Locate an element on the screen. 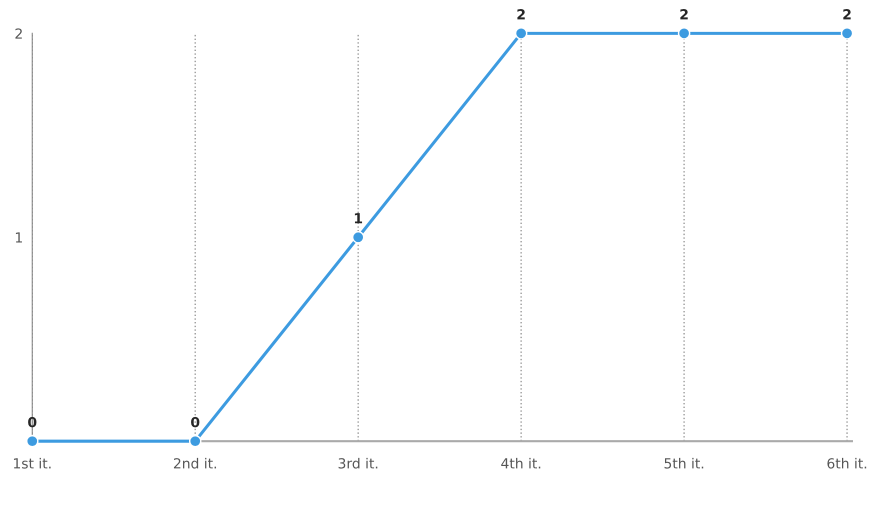 The height and width of the screenshot is (513, 872). data-label: 1 is located at coordinates (358, 218).